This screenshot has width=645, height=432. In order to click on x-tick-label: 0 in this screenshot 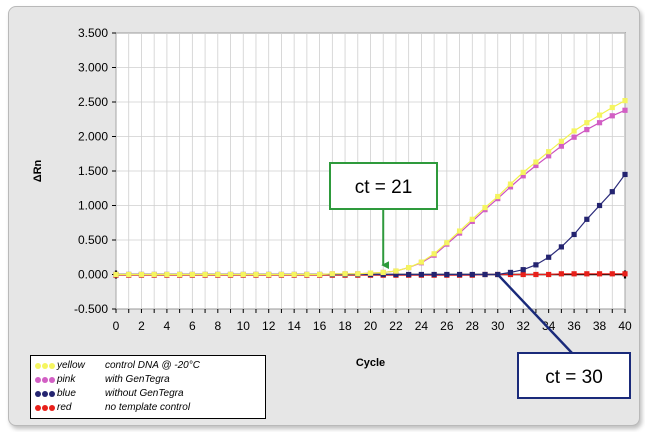, I will do `click(116, 326)`.